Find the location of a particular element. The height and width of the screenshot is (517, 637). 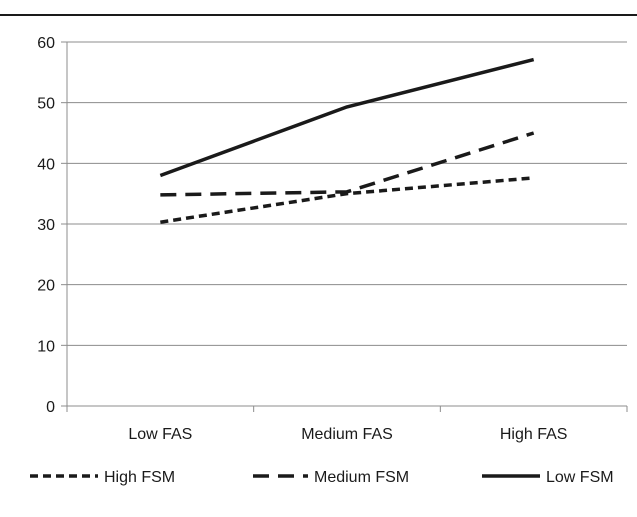

x-tick-labels: Low FAS Medium FAS High FAS is located at coordinates (347, 434).